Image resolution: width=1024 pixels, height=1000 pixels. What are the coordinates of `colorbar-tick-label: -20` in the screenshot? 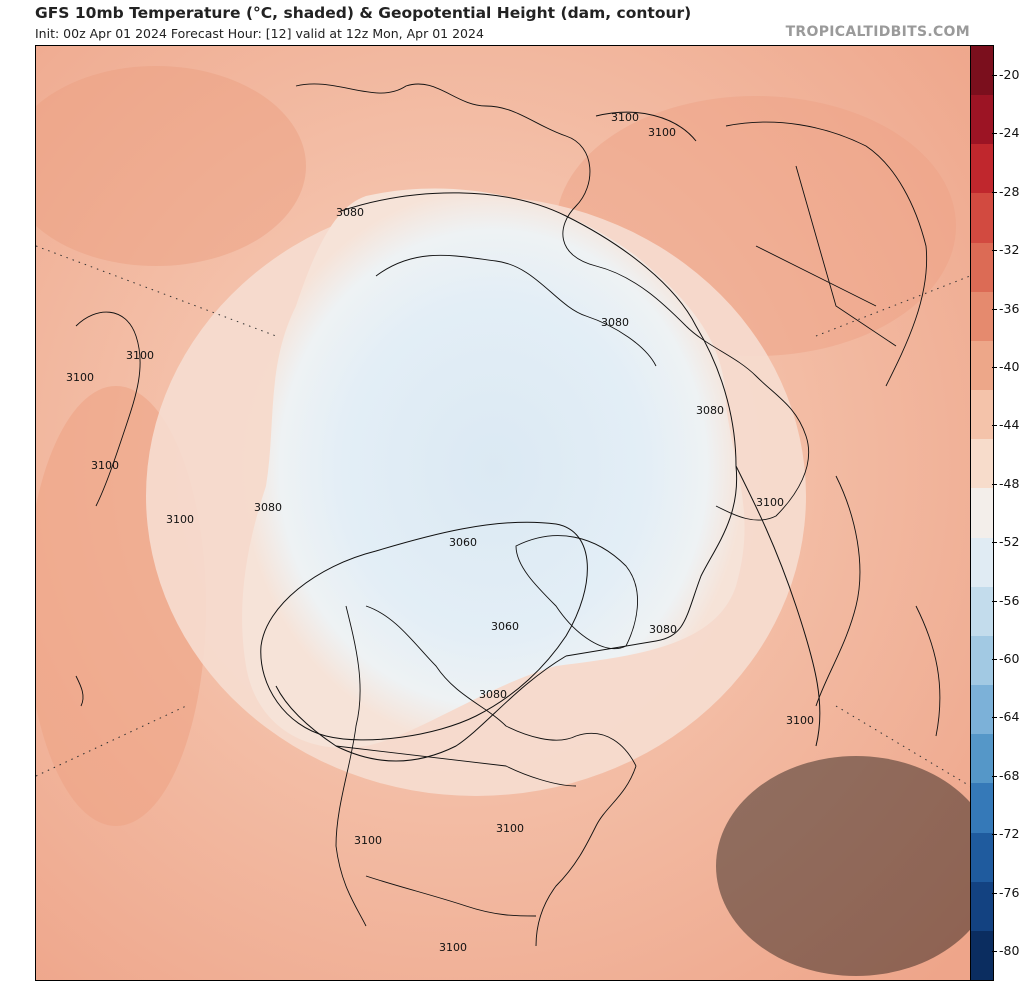 It's located at (1009, 74).